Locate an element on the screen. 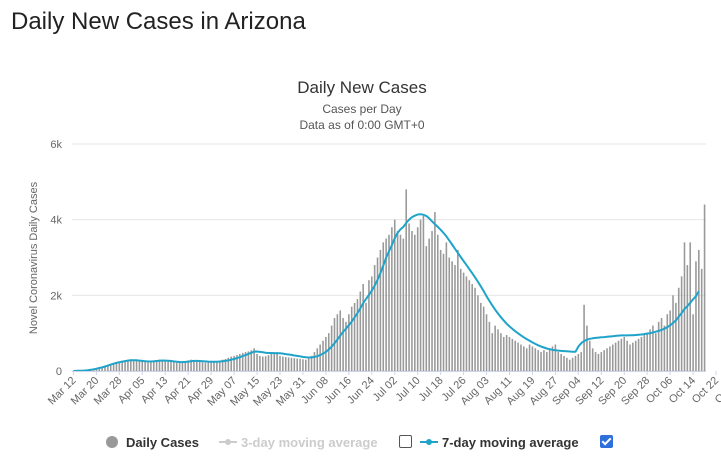  legend-three-day-average: 3-day moving average is located at coordinates (298, 442).